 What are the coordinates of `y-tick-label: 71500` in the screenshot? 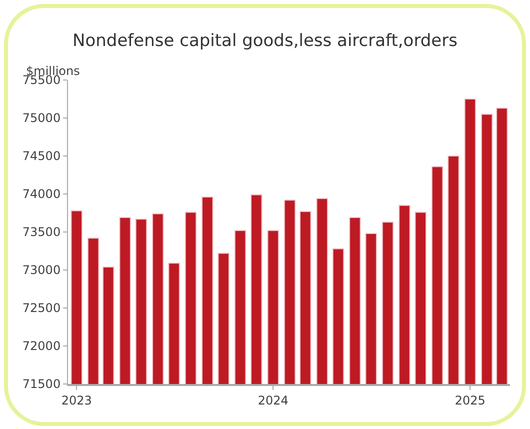 It's located at (41, 384).